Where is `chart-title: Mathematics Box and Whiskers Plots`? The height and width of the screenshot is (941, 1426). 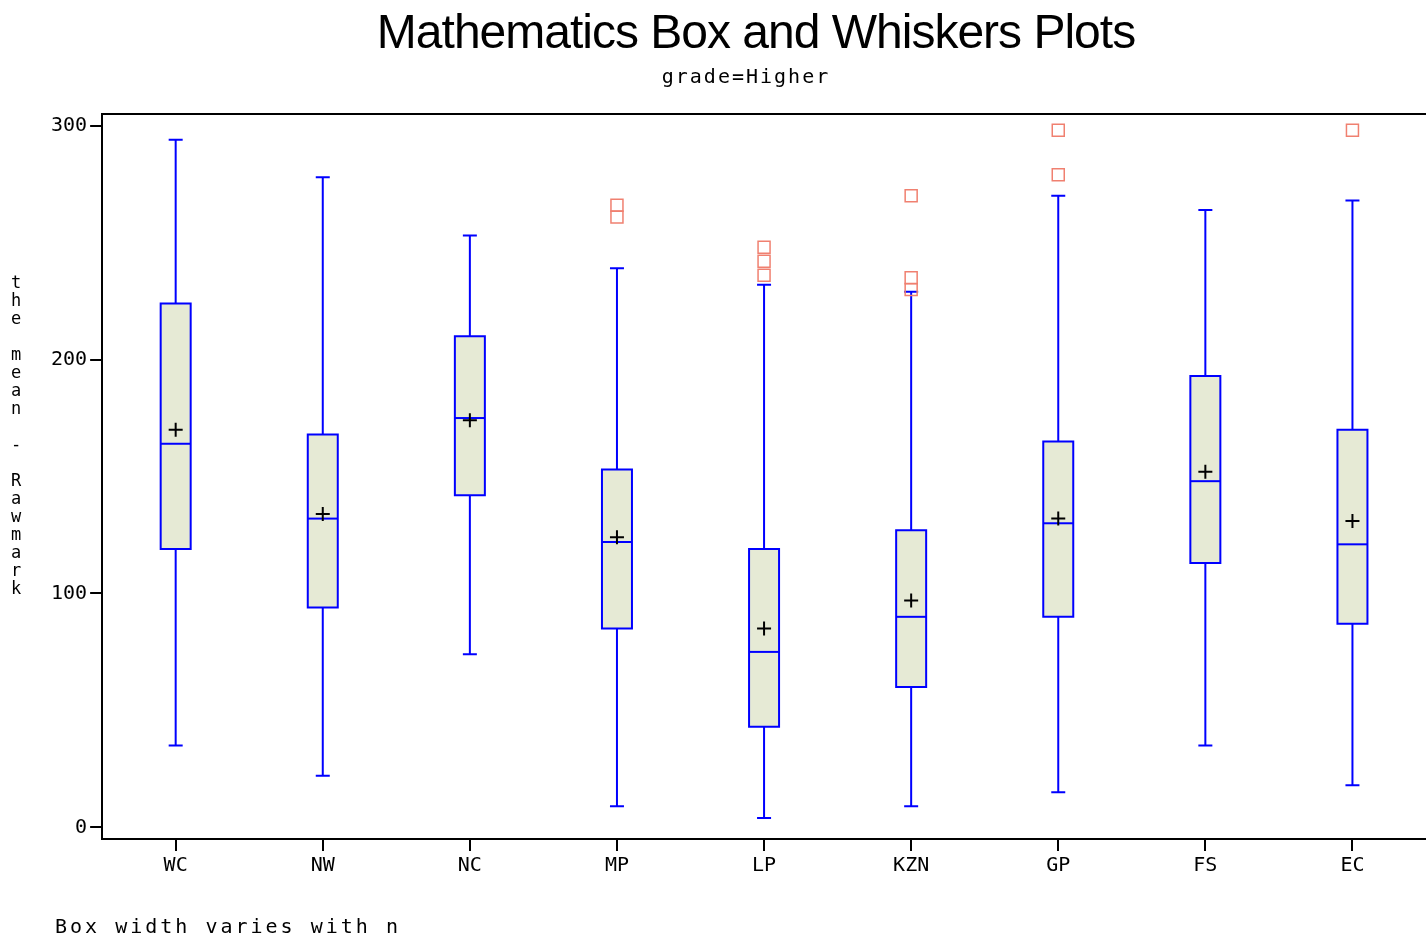 chart-title: Mathematics Box and Whiskers Plots is located at coordinates (756, 31).